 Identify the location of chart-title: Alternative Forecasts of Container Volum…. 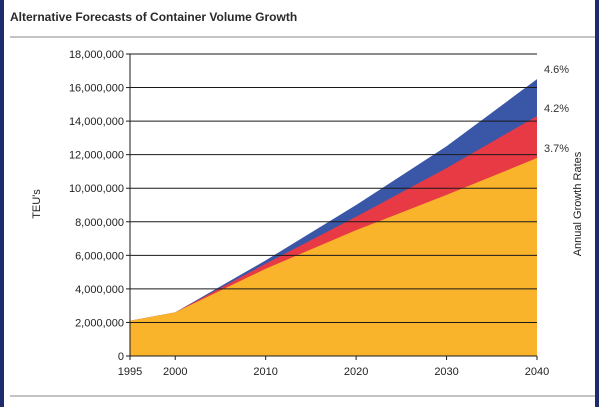
(153, 17).